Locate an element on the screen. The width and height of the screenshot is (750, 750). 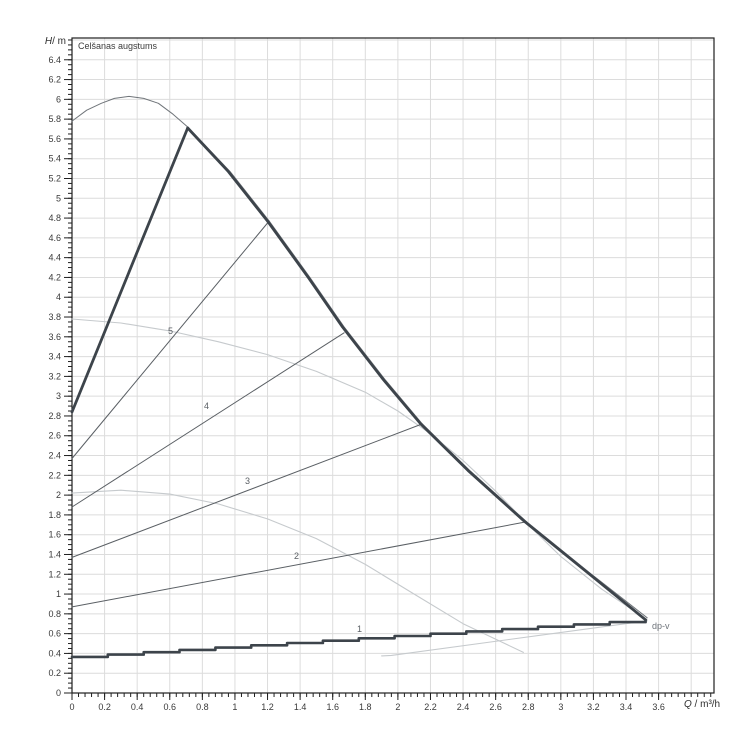
x-tick-label: 1 is located at coordinates (234, 707).